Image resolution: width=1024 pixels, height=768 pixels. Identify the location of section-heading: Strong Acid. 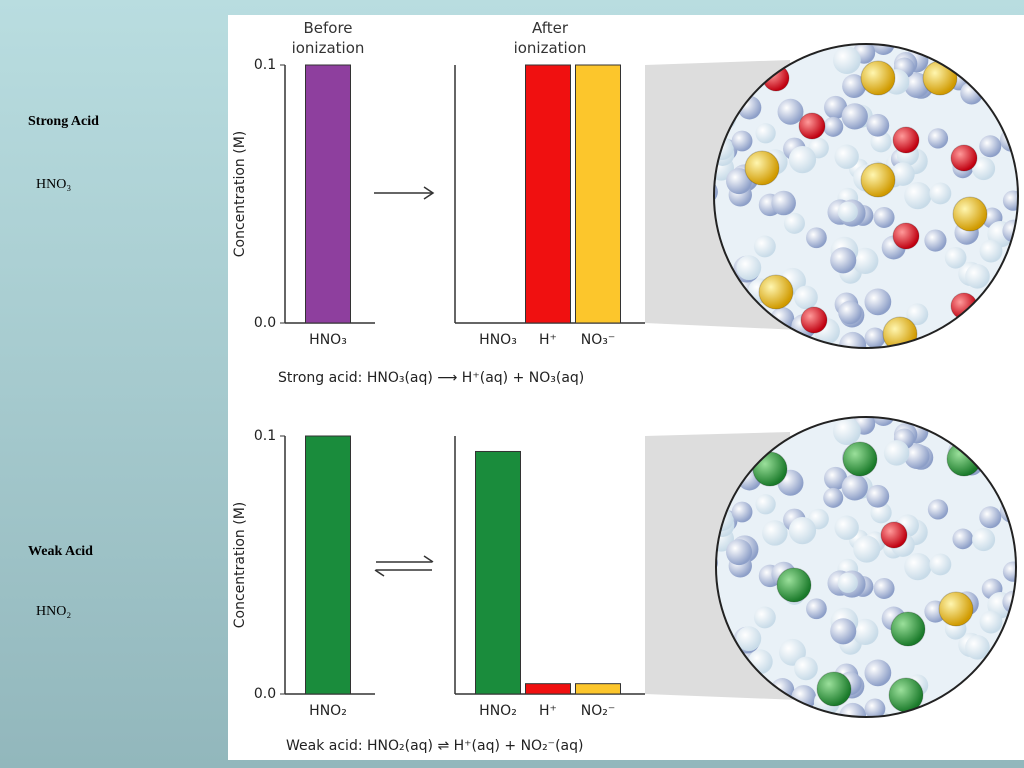
(63, 121).